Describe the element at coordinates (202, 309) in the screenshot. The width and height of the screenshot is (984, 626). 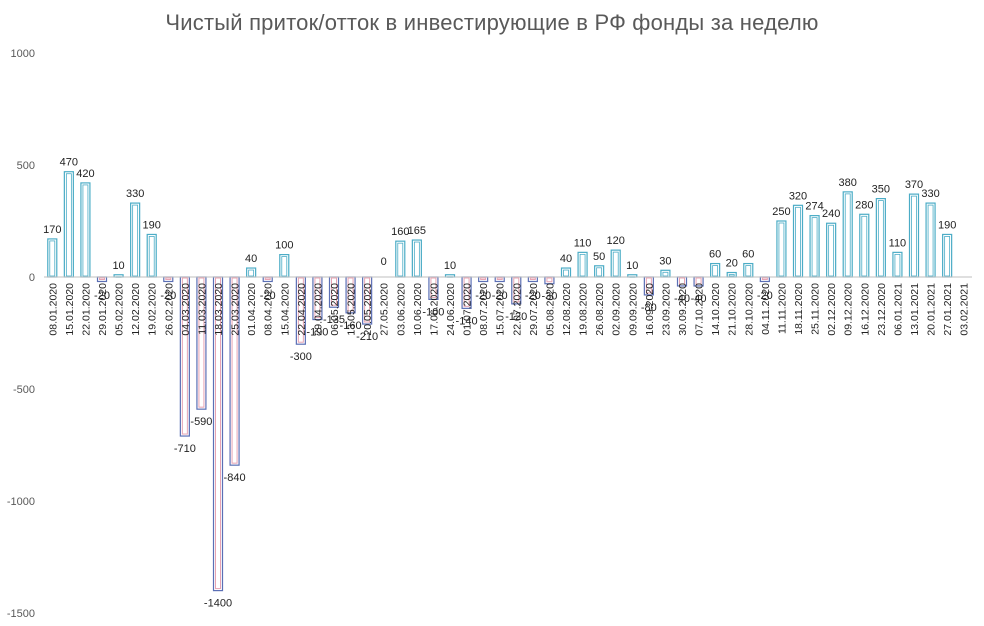
I see `x-tick-label: 11.03.2020` at that location.